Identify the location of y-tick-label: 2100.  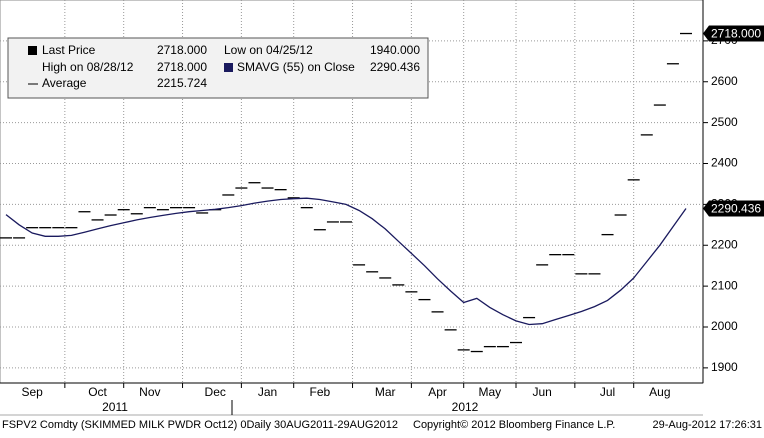
(724, 285).